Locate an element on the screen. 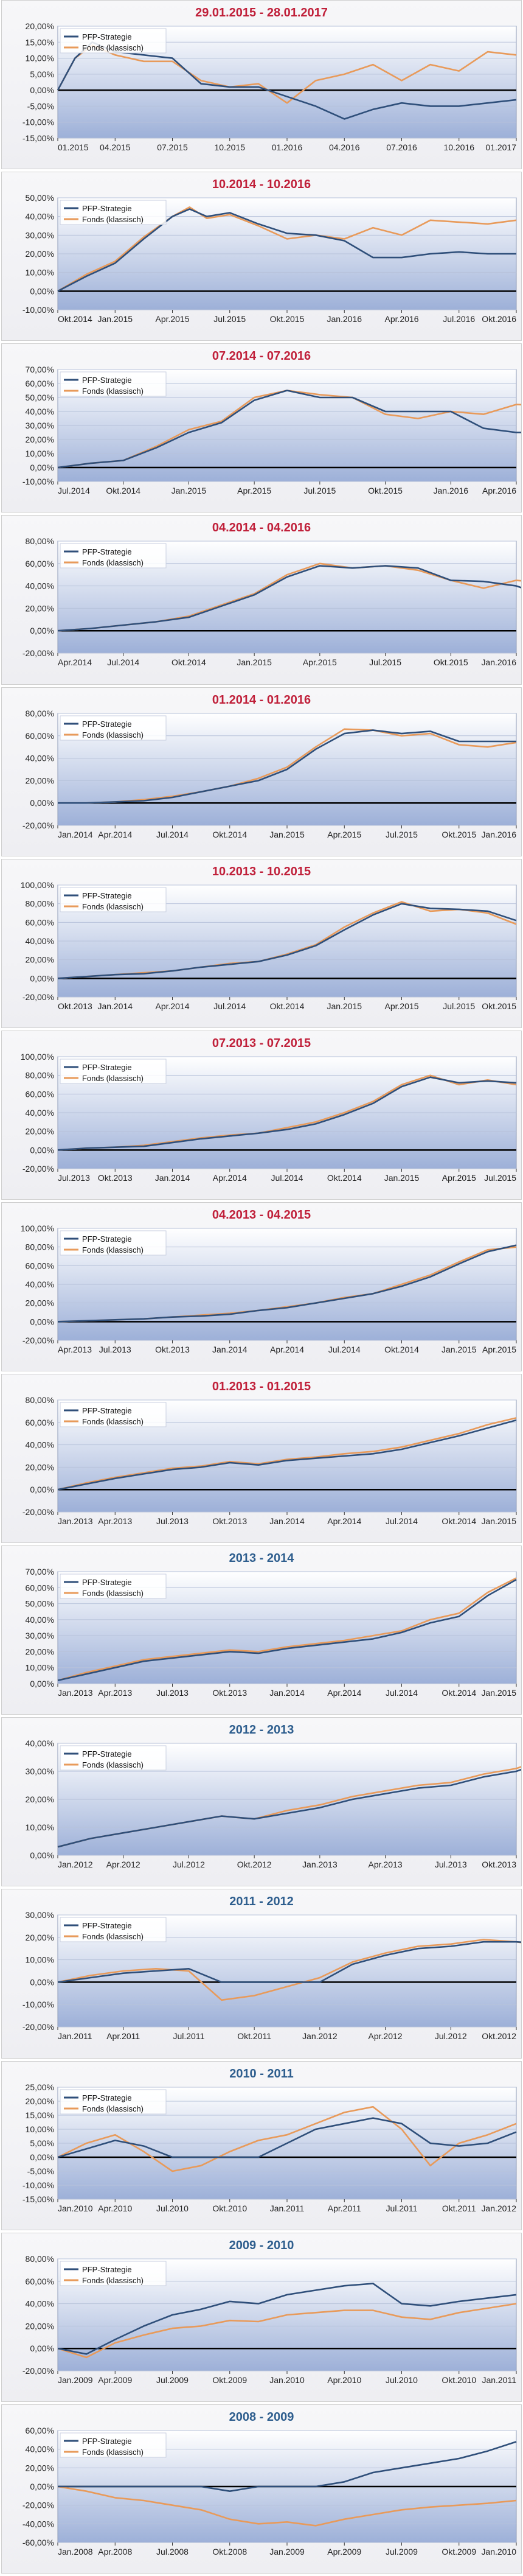 The height and width of the screenshot is (2576, 523). chart-title: 2011 - 2012 is located at coordinates (261, 1901).